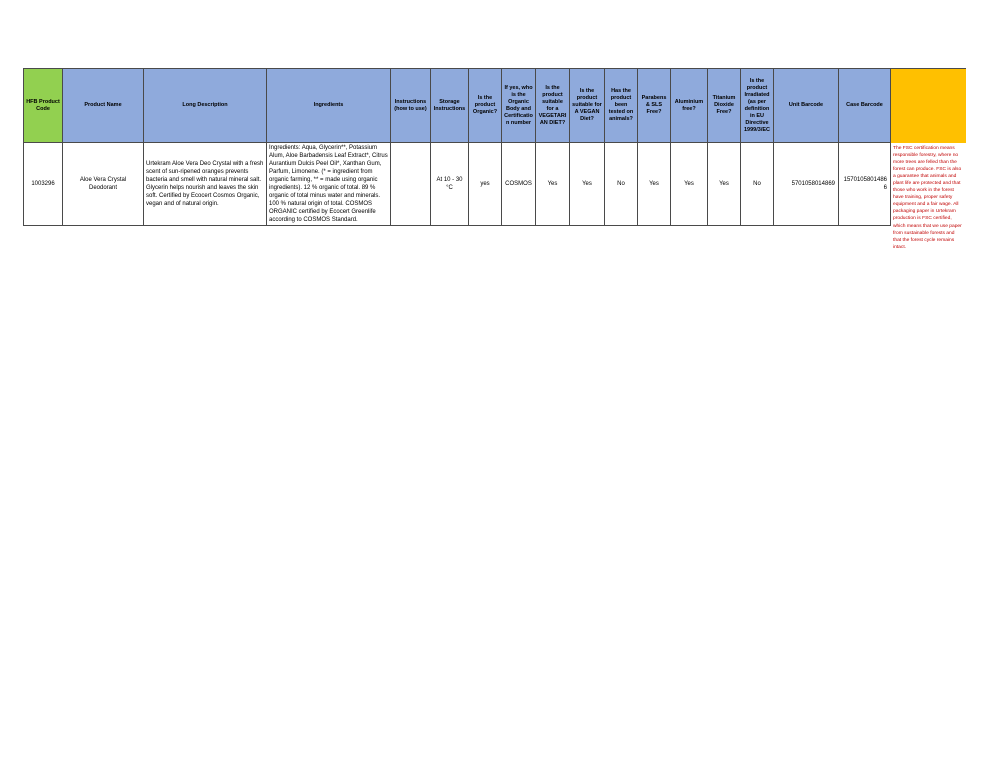  Describe the element at coordinates (485, 184) in the screenshot. I see `cell-is-organic: yes` at that location.